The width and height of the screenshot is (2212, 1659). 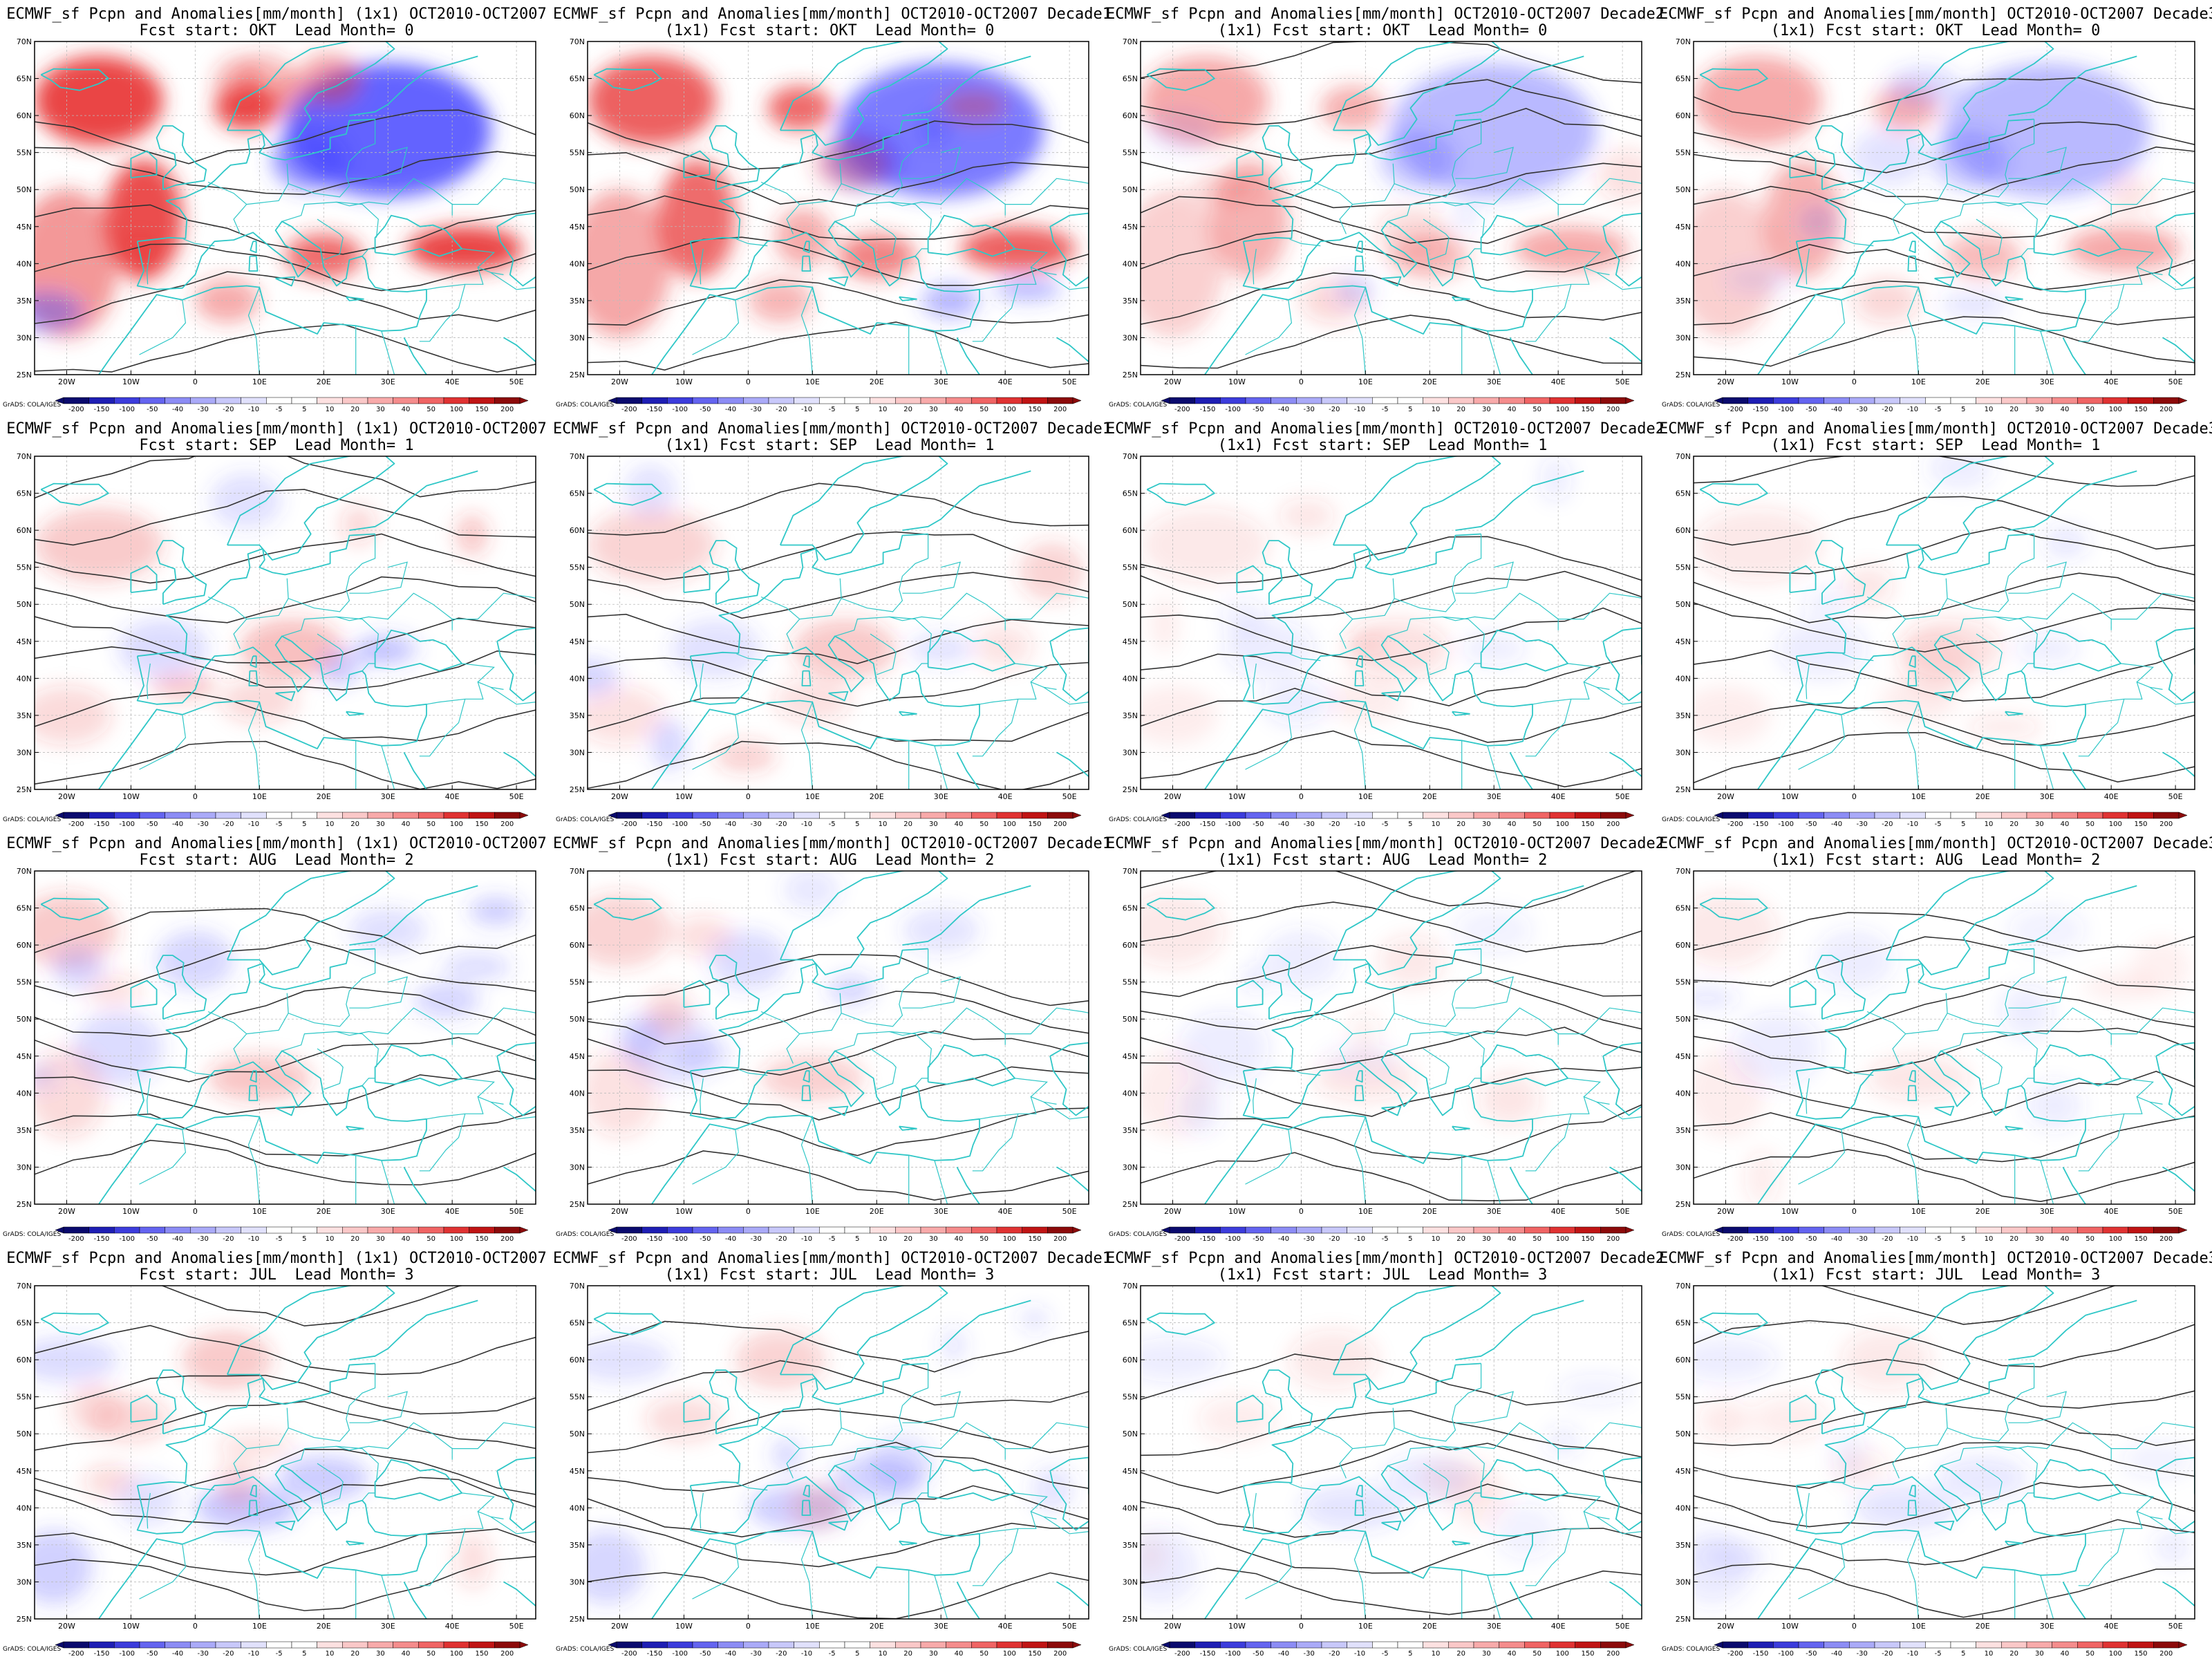 What do you see at coordinates (304, 1654) in the screenshot?
I see `colorbar-tick-label: 5` at bounding box center [304, 1654].